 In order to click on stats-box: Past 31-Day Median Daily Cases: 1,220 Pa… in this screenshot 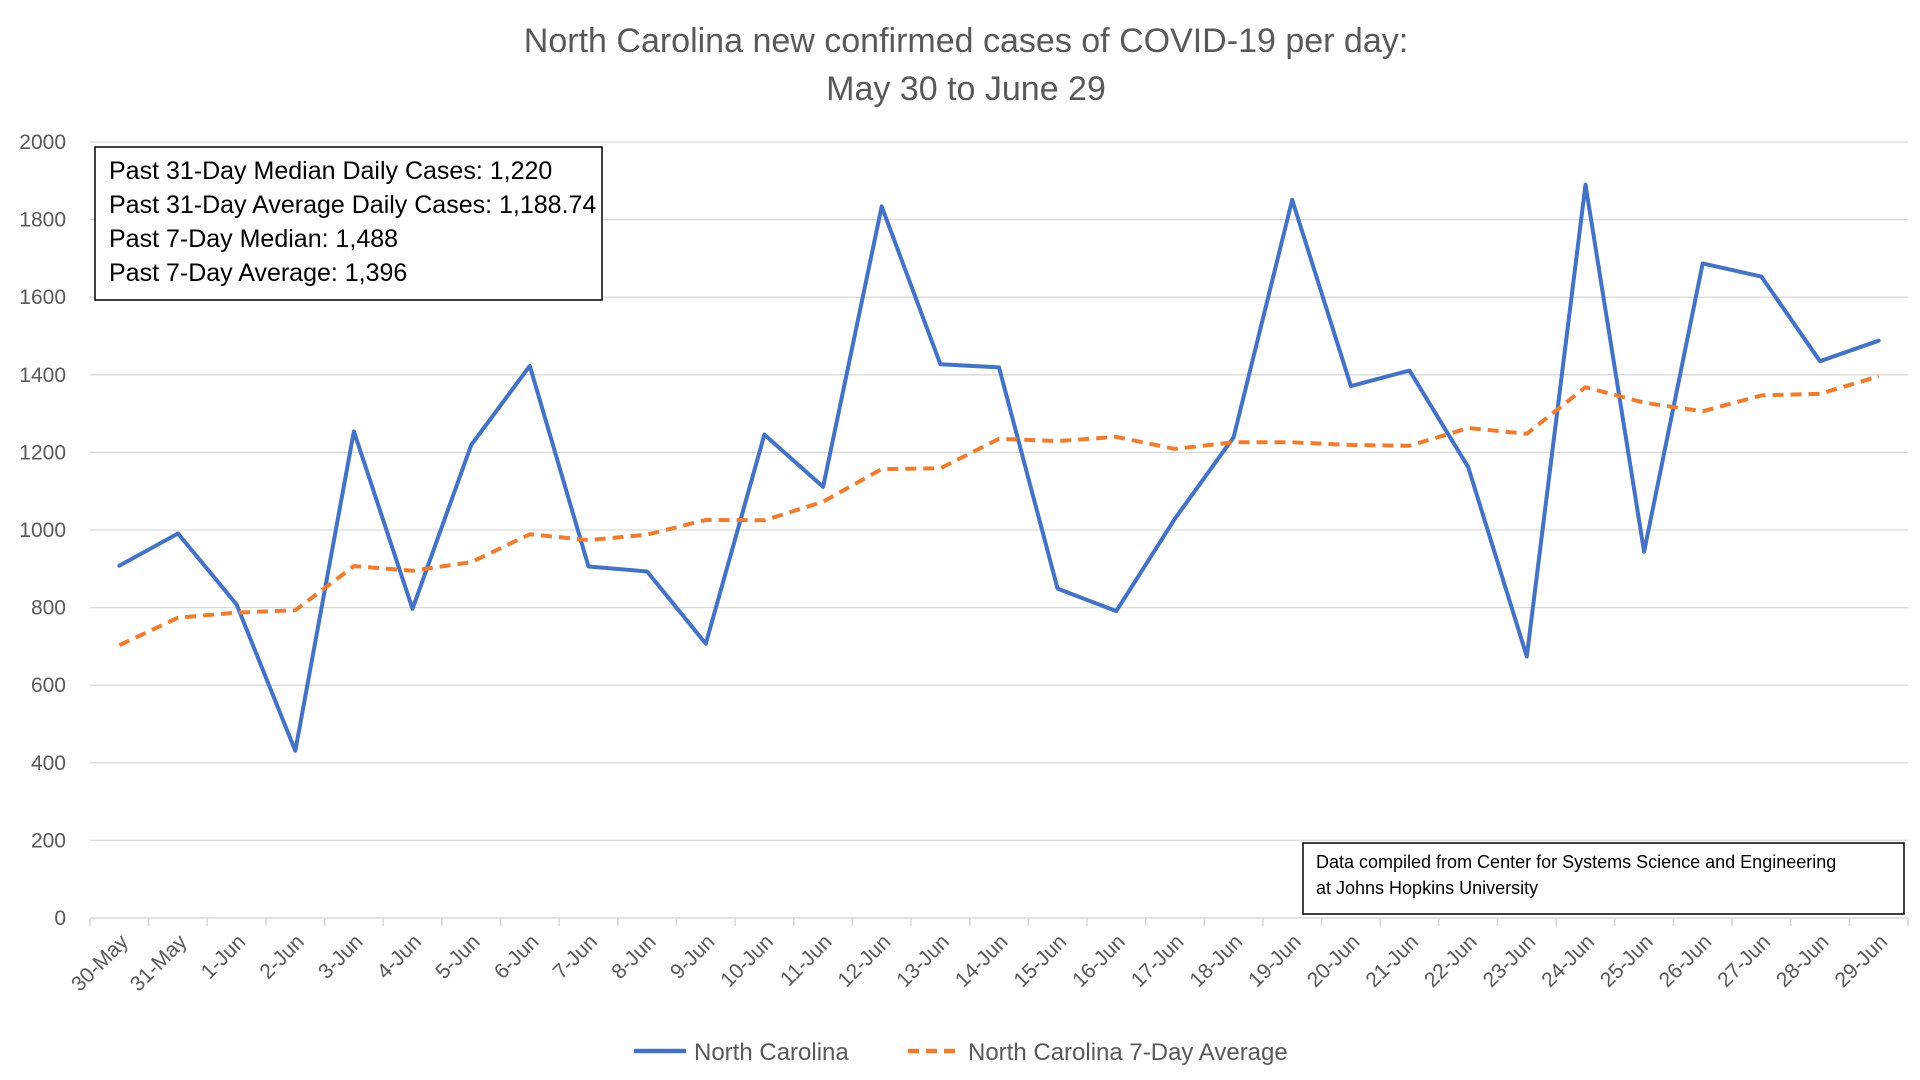, I will do `click(348, 223)`.